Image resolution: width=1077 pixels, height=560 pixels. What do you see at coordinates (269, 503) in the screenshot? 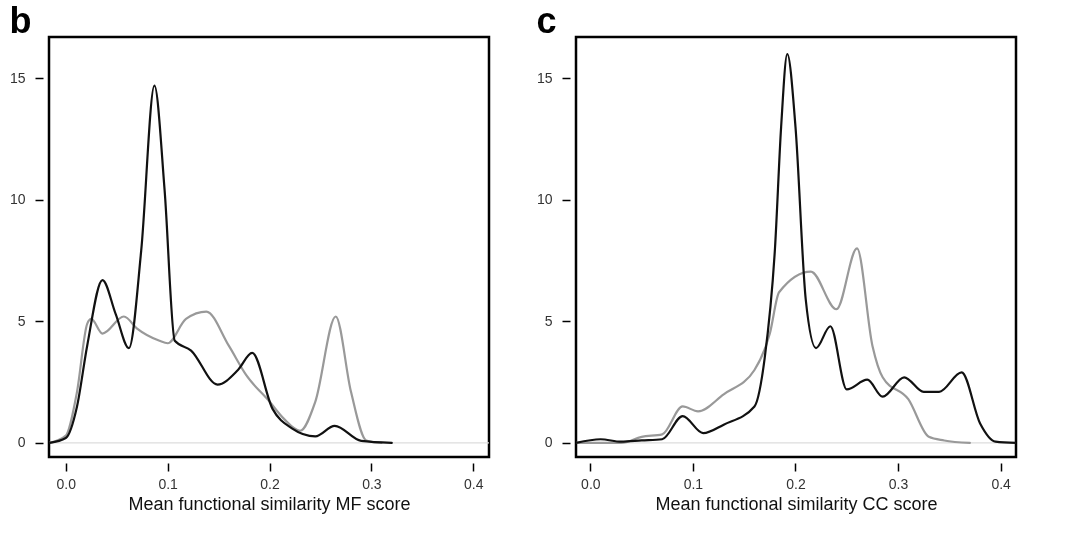
I see `x-axis-title: Mean functional similarity MF score` at bounding box center [269, 503].